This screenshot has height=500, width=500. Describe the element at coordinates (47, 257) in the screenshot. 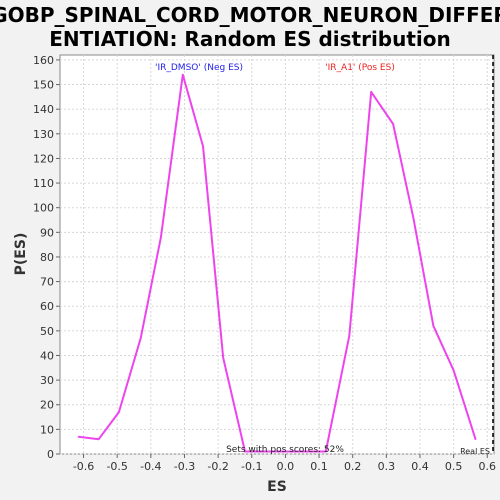

I see `y-tick-label: 80` at that location.